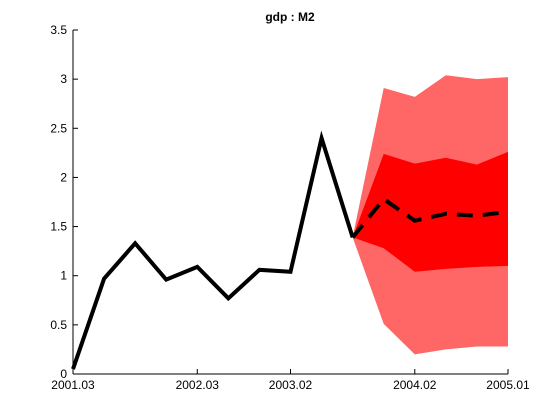 This screenshot has width=560, height=420. Describe the element at coordinates (63, 374) in the screenshot. I see `y-tick-label: 0` at that location.